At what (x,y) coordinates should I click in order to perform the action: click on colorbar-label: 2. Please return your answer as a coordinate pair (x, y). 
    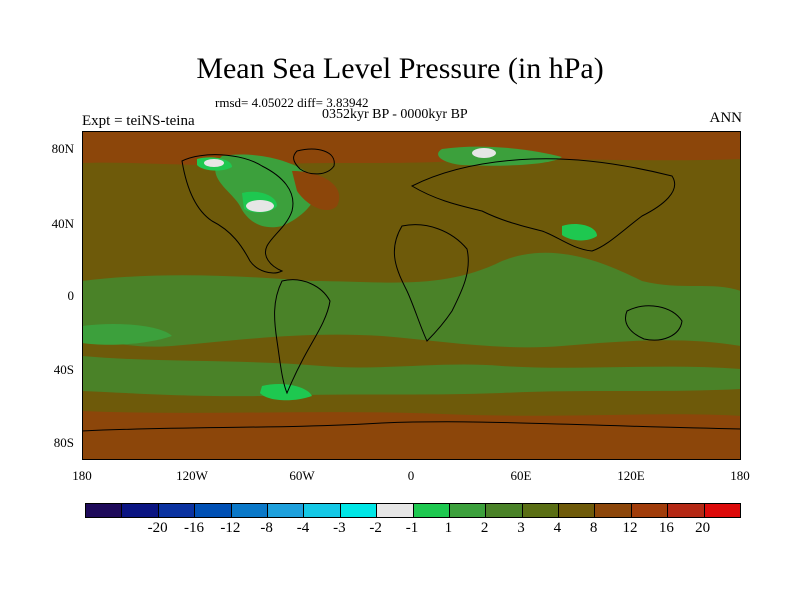
    Looking at the image, I should click on (484, 528).